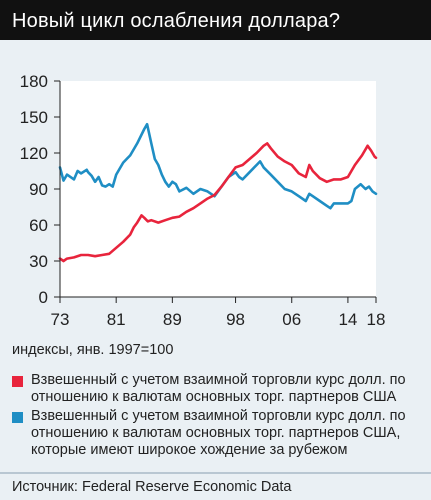 The width and height of the screenshot is (431, 500). Describe the element at coordinates (235, 319) in the screenshot. I see `x-tick-label: 98` at that location.